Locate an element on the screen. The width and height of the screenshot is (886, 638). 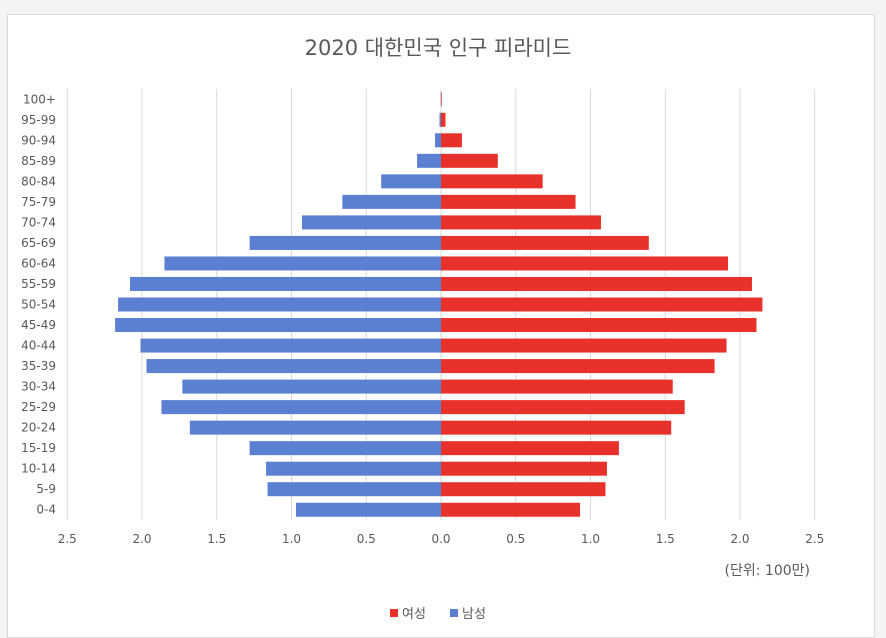
y-tick-label: 95-99 is located at coordinates (38, 120).